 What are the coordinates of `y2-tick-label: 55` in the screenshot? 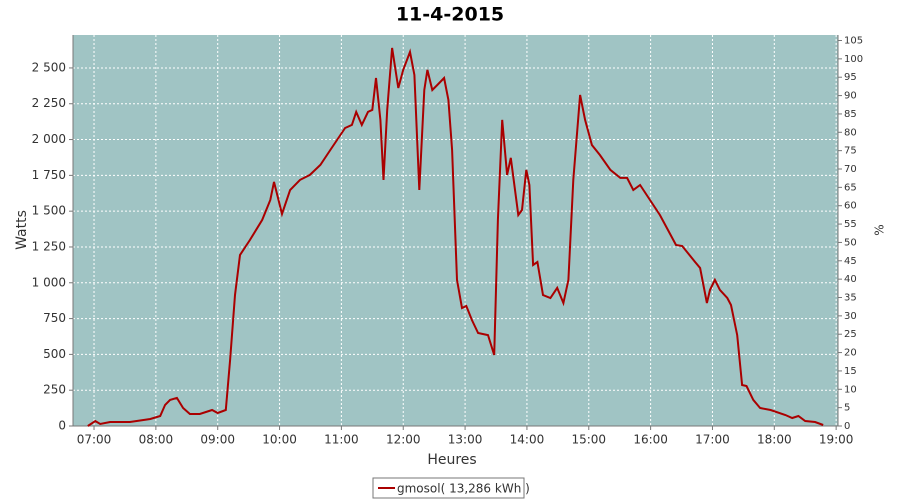 It's located at (850, 224).